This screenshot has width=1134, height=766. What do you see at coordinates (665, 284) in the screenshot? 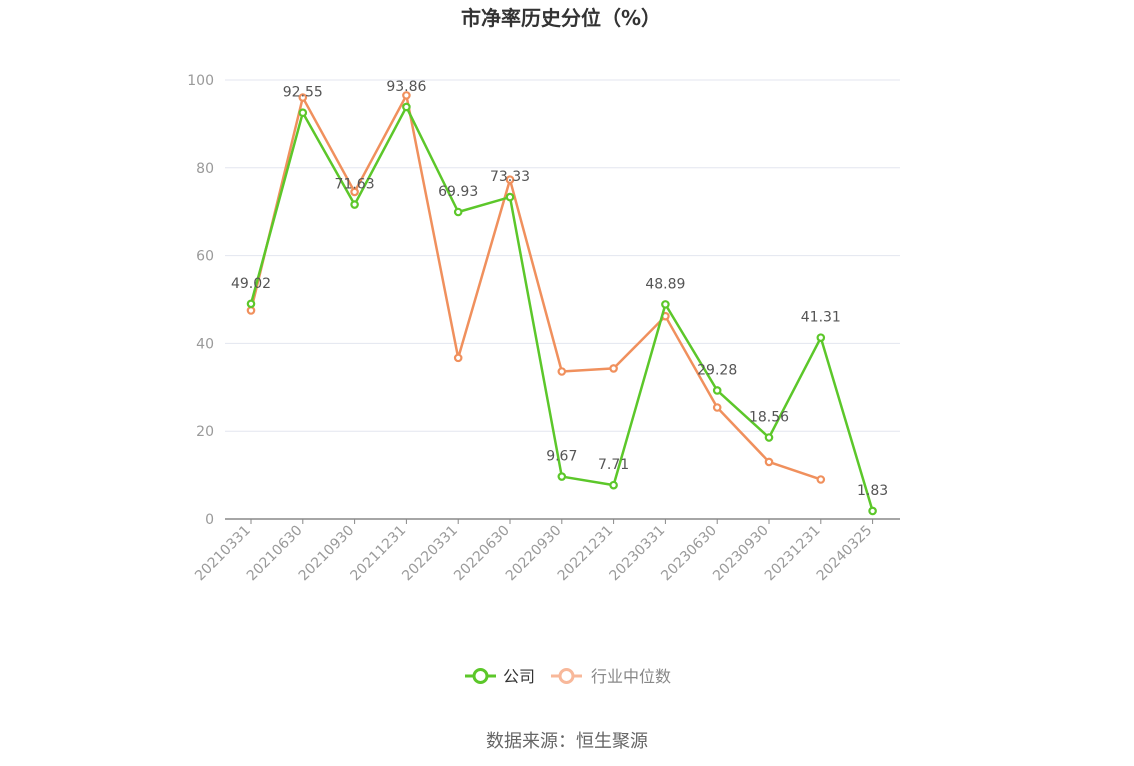
I see `series-0-data-label-8: 48.89` at bounding box center [665, 284].